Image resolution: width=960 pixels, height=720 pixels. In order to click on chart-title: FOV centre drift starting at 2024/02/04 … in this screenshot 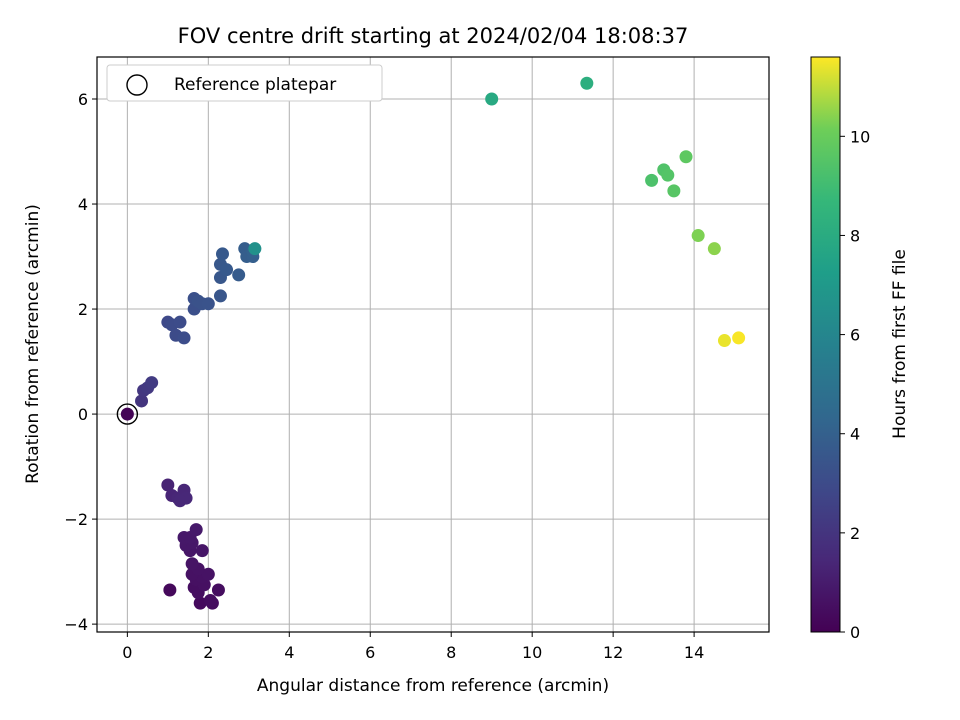, I will do `click(433, 36)`.